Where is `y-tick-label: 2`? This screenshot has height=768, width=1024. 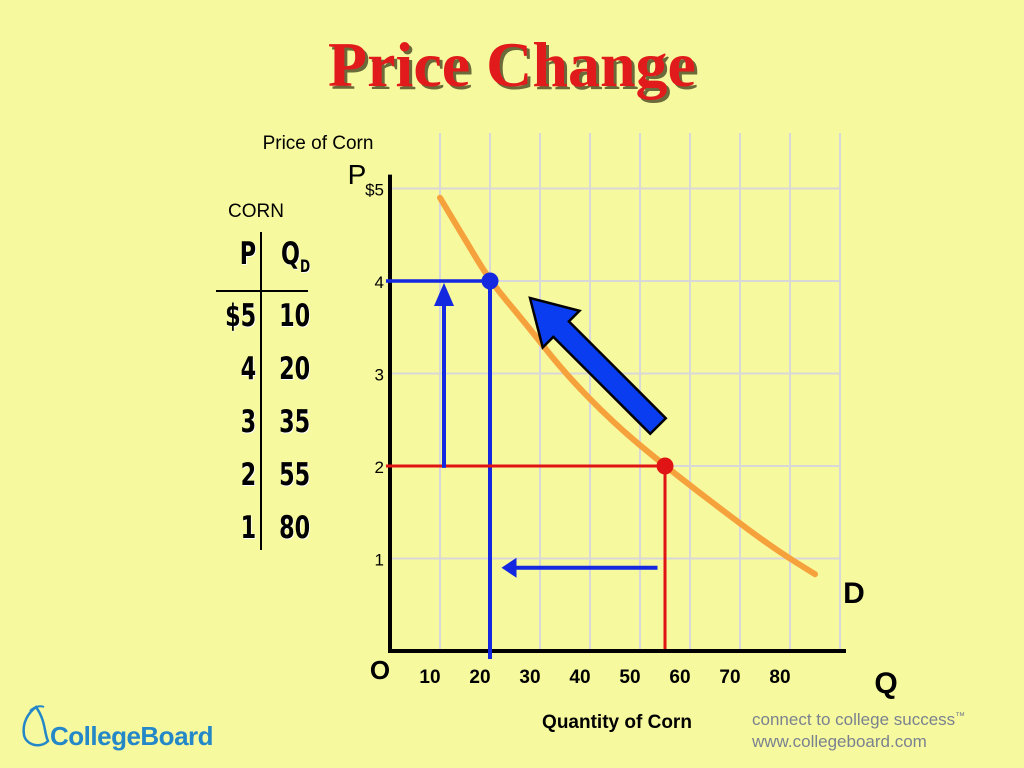 y-tick-label: 2 is located at coordinates (379, 467).